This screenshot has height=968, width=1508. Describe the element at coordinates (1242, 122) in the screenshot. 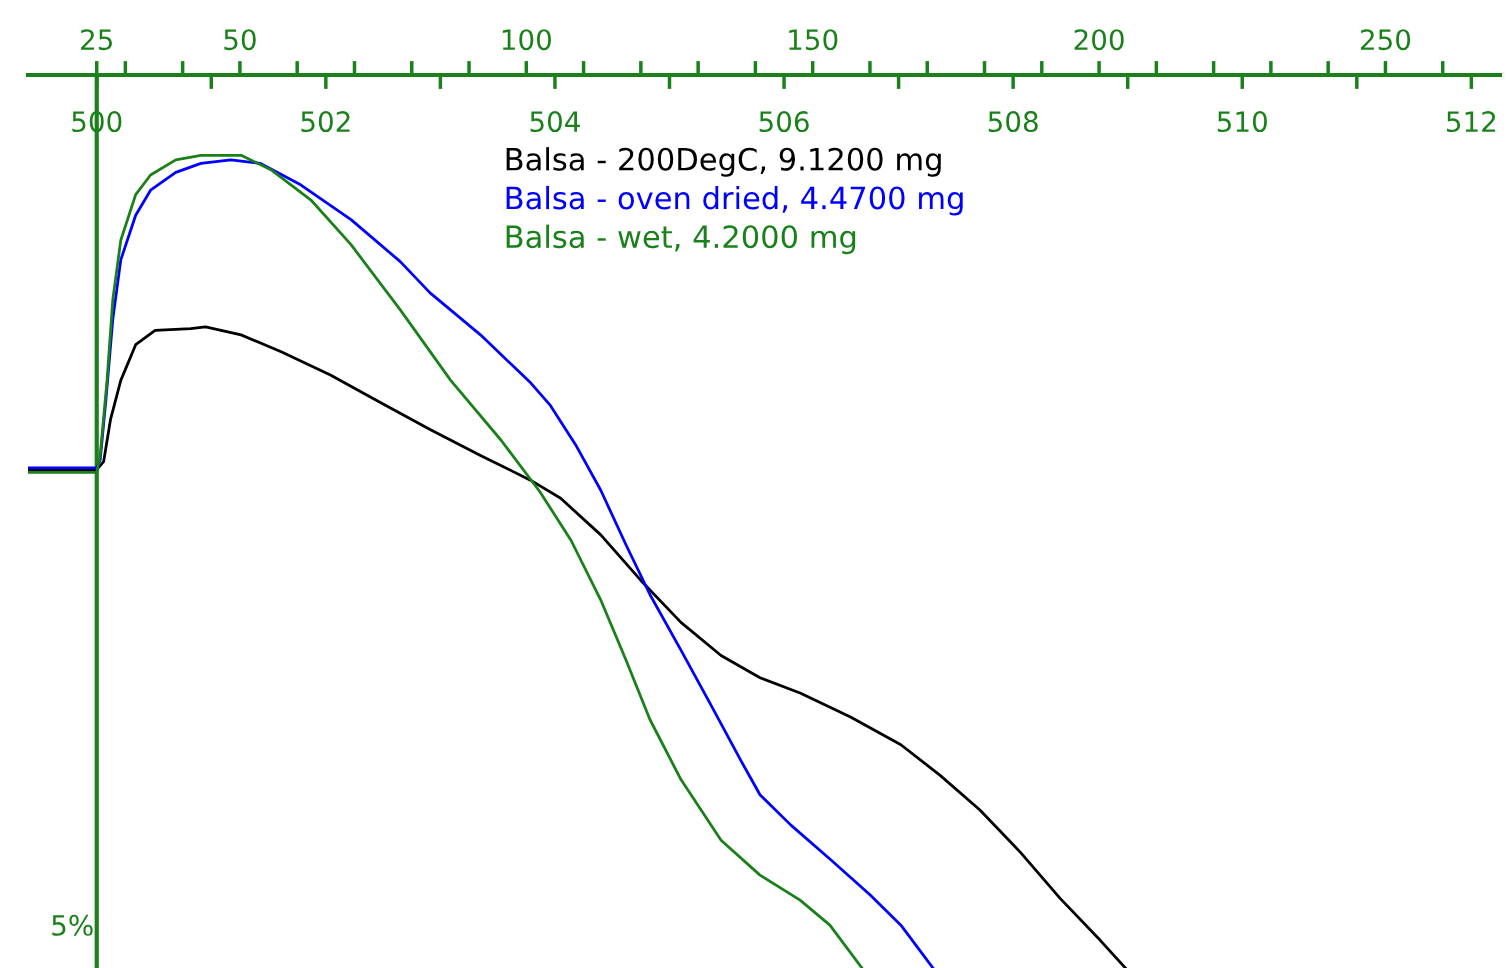

I see `x-tick-label: 510` at that location.